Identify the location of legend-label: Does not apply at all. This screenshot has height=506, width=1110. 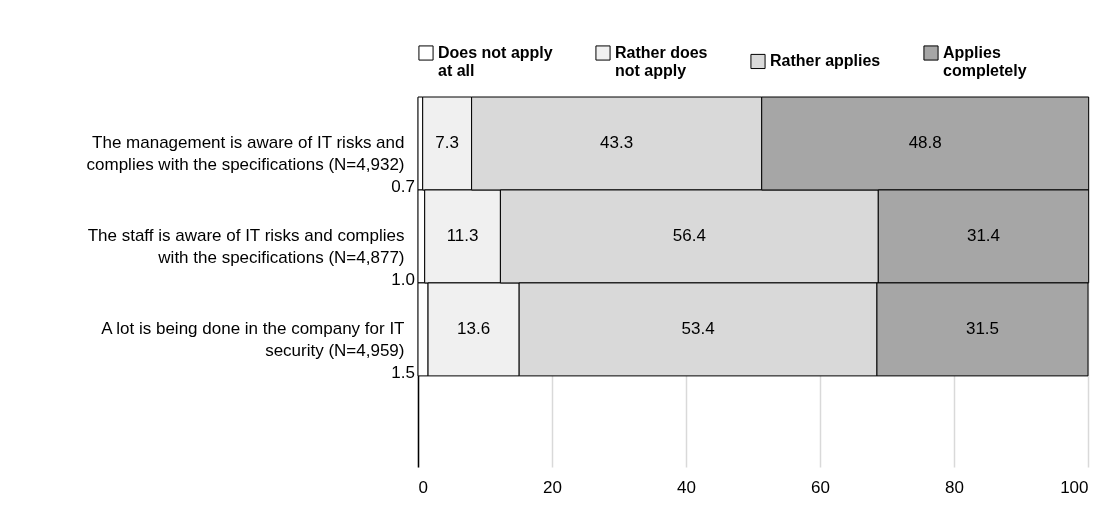
(495, 61).